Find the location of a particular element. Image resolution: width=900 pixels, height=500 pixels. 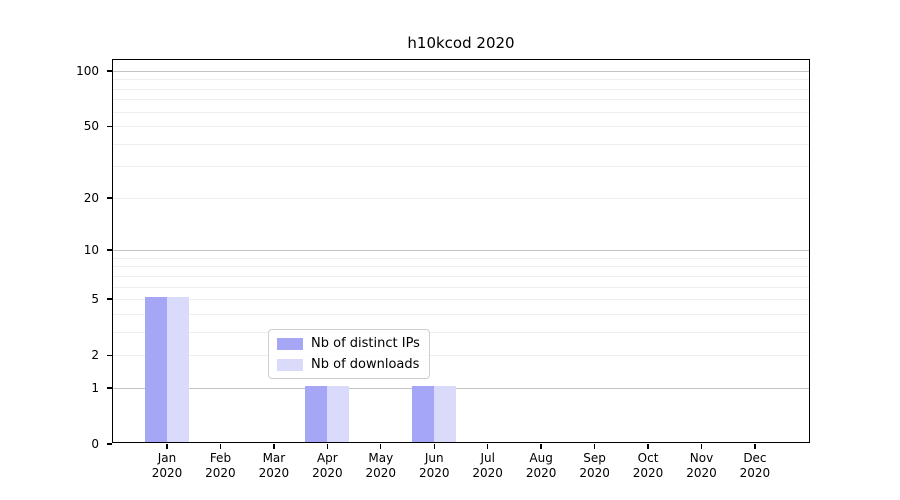

x-tick-label: Sep 2020 is located at coordinates (594, 465).